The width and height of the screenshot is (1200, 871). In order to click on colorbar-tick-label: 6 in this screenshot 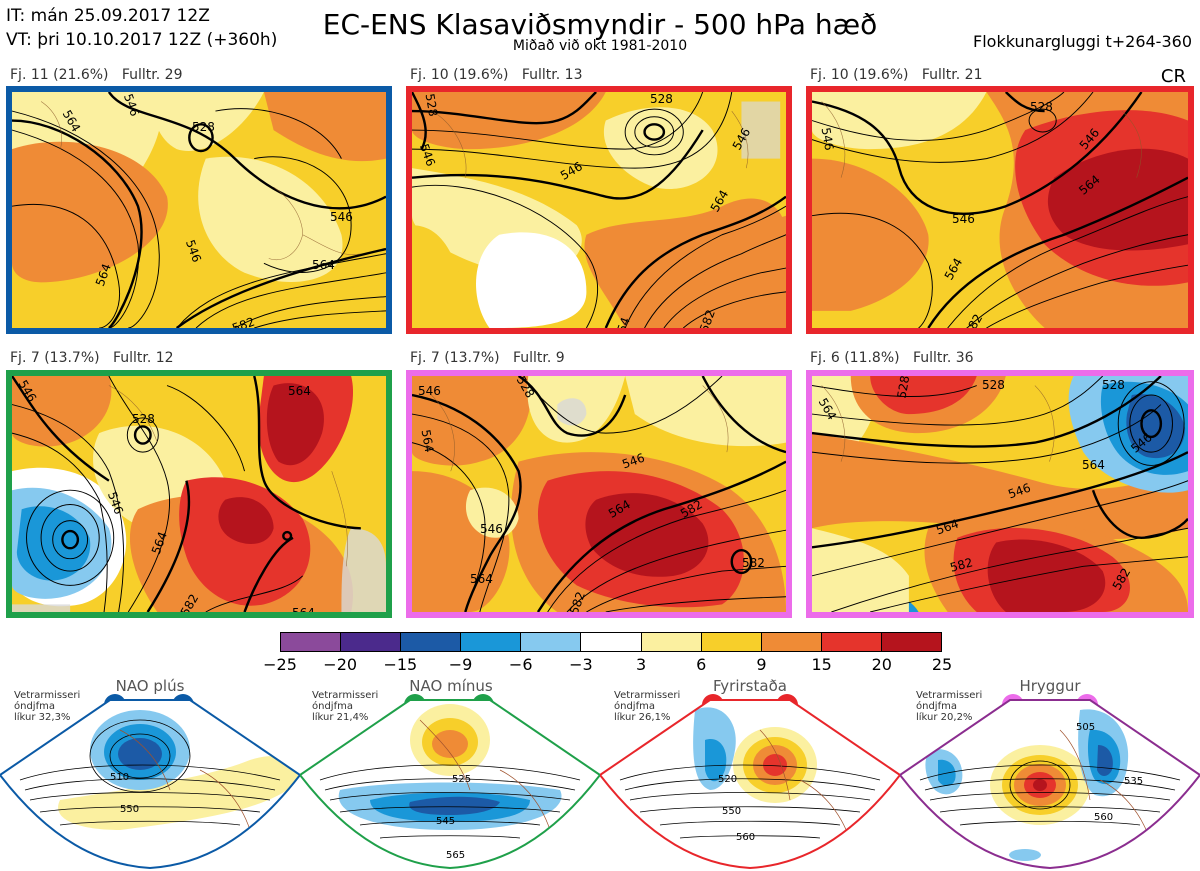, I will do `click(701, 664)`.